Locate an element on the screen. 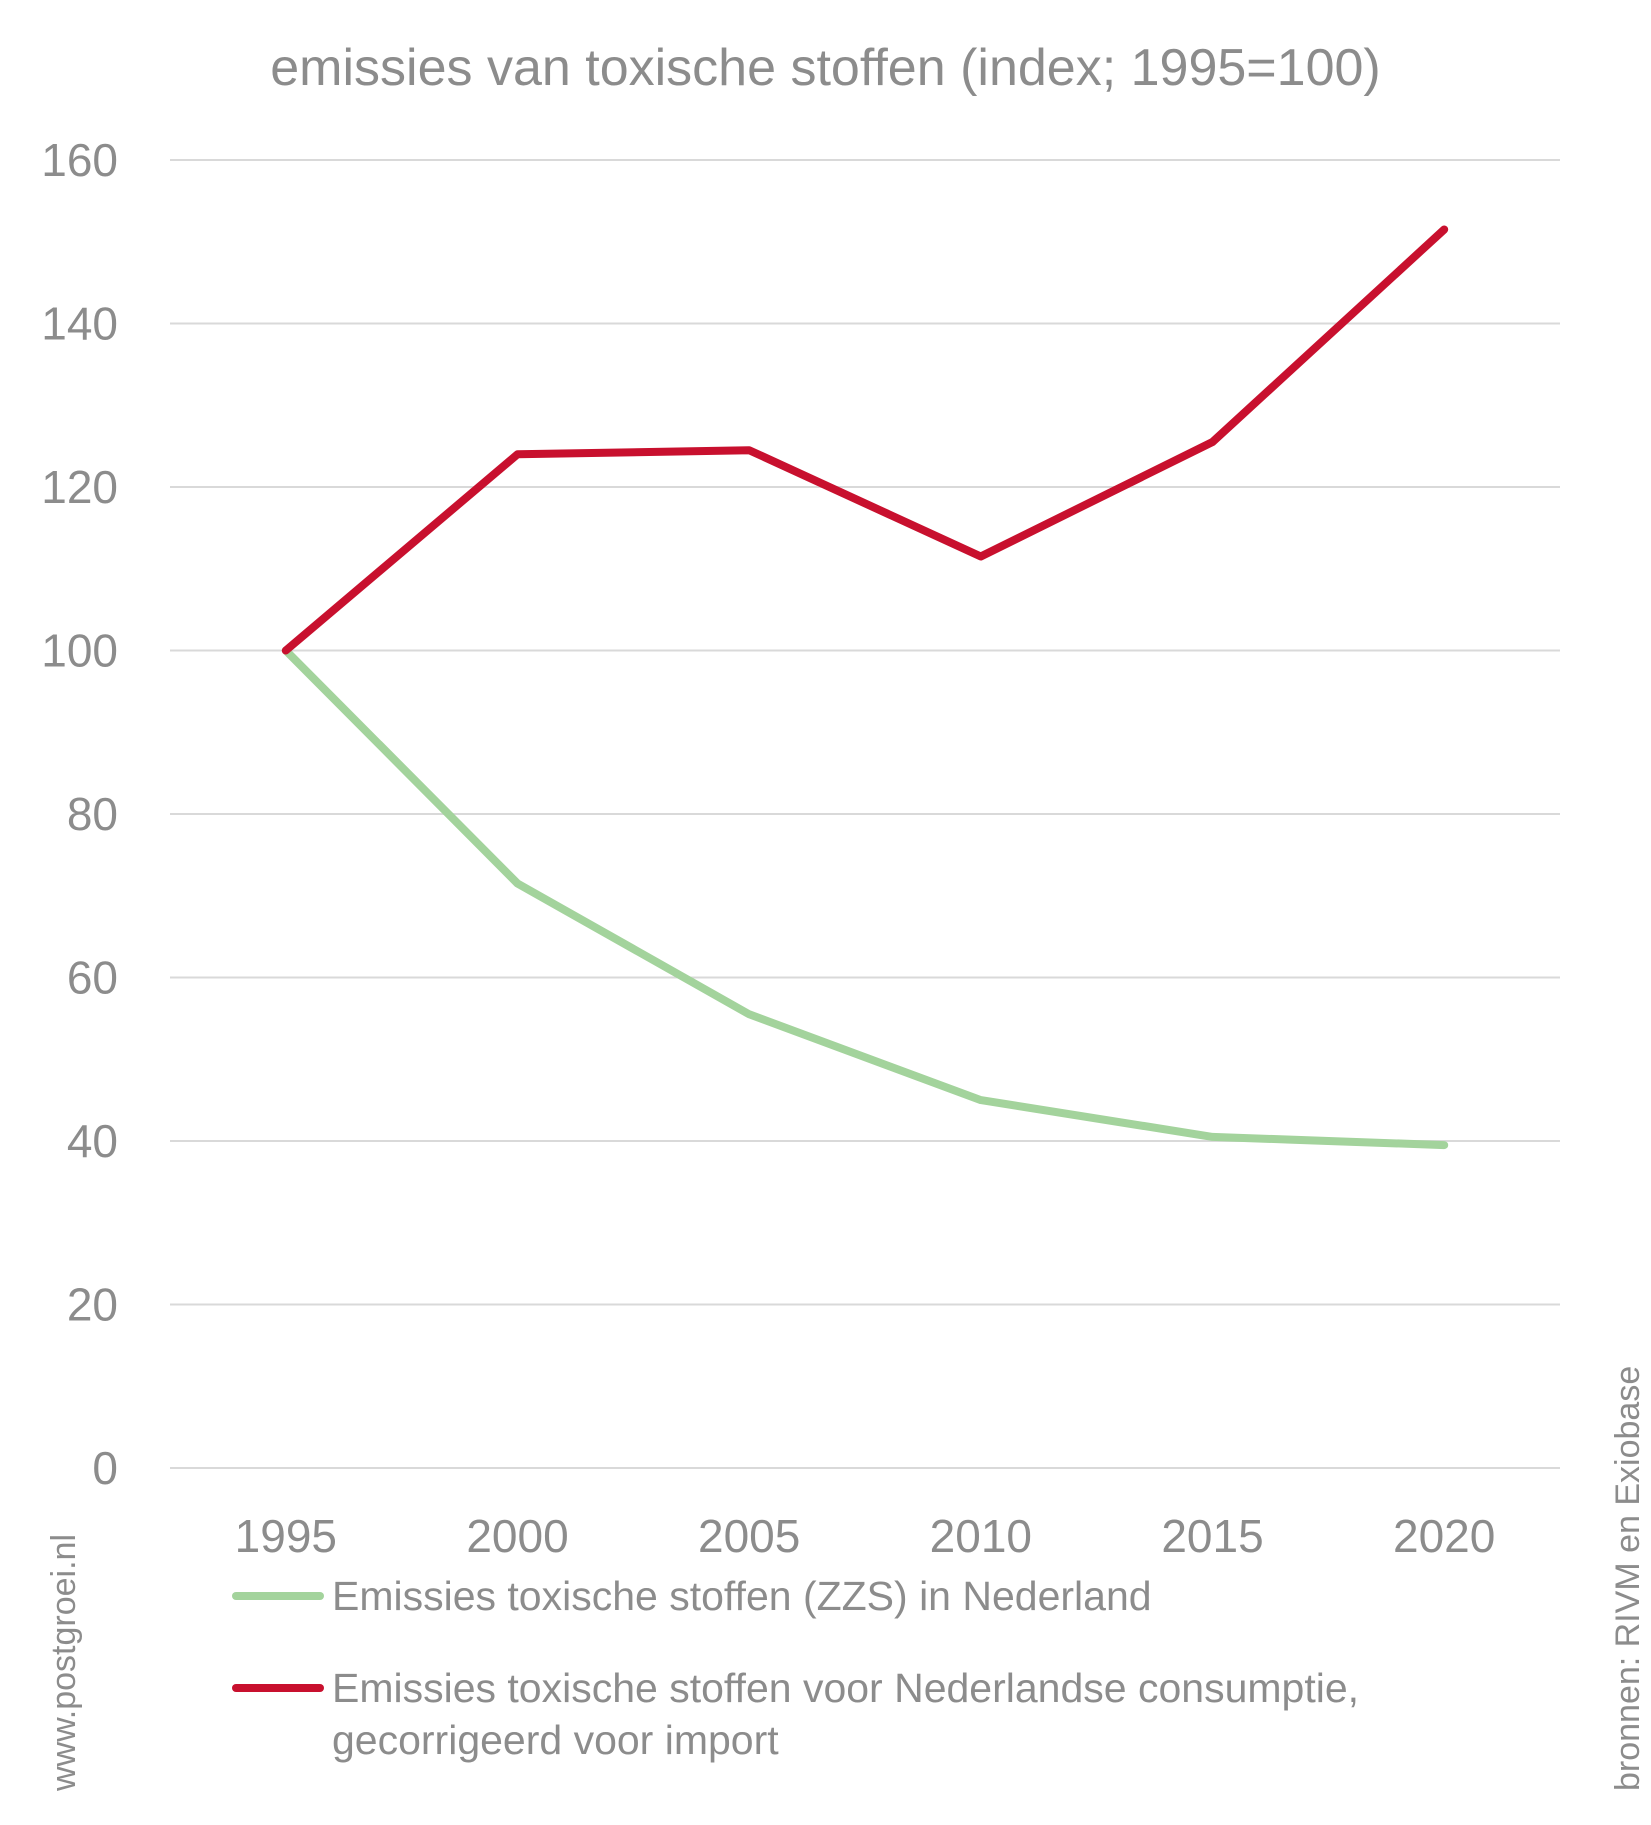 Image resolution: width=1651 pixels, height=1825 pixels. y-tick-label: 60 is located at coordinates (92, 978).